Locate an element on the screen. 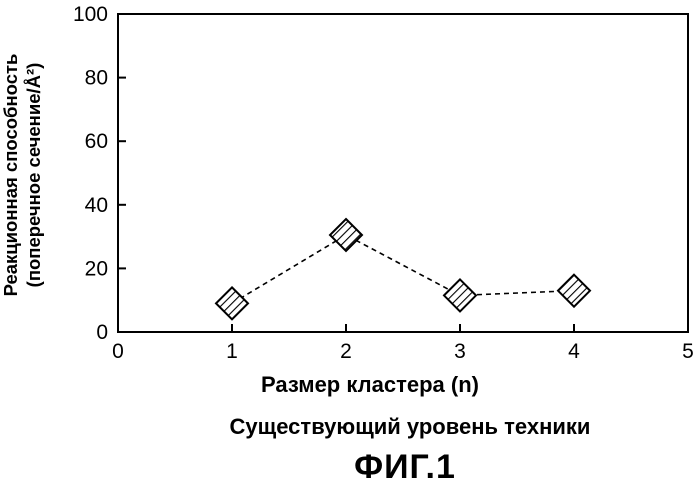  y-tick-label: 100 is located at coordinates (90, 14).